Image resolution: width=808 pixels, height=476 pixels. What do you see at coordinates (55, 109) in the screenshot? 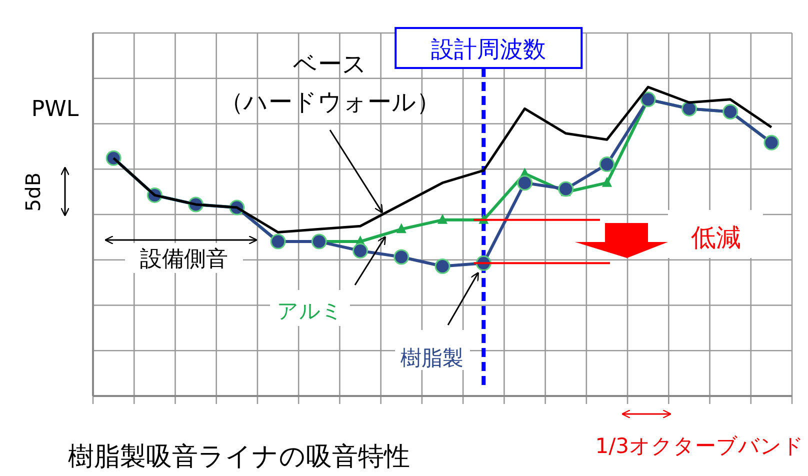
I see `y-axis-title: PWL` at bounding box center [55, 109].